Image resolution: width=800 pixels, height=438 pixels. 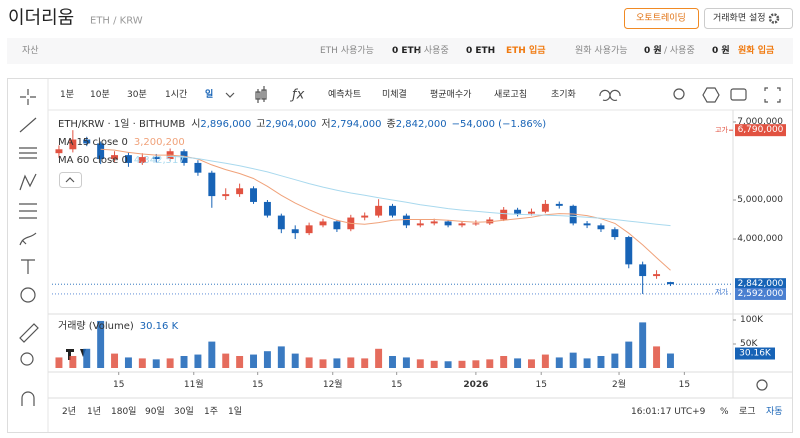 What do you see at coordinates (195, 124) in the screenshot?
I see `ohlc-key: 시` at bounding box center [195, 124].